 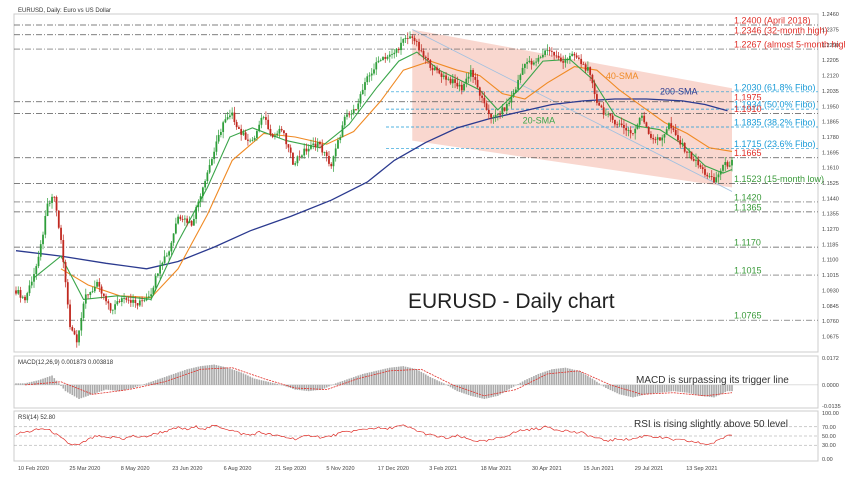 What do you see at coordinates (290, 469) in the screenshot?
I see `time-tick-5: 21 Sep 2020` at bounding box center [290, 469].